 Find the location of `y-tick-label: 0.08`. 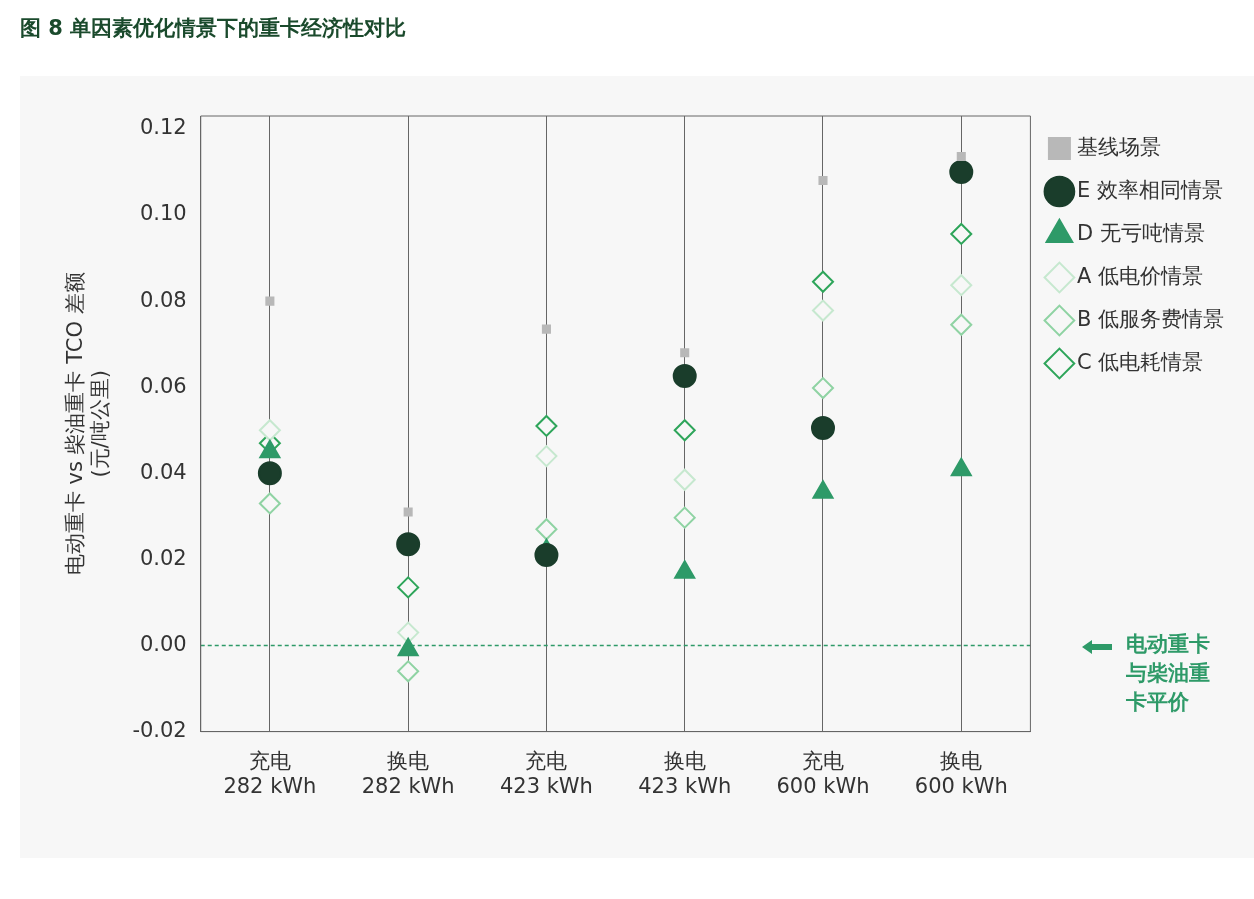

y-tick-label: 0.08 is located at coordinates (163, 299).